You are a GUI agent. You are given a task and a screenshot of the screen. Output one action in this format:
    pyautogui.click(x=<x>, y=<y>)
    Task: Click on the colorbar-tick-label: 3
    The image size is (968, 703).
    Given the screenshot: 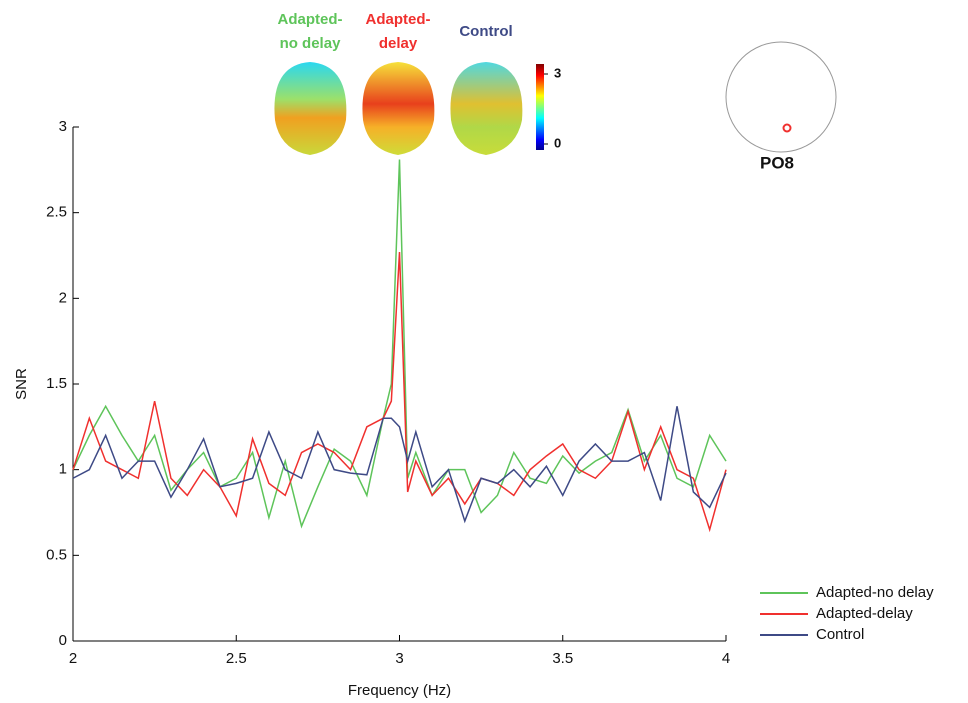 What is the action you would take?
    pyautogui.click(x=557, y=72)
    